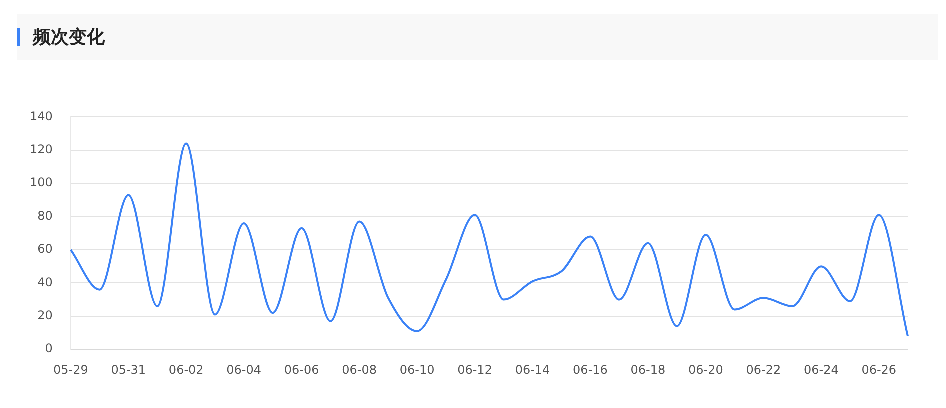  Describe the element at coordinates (417, 369) in the screenshot. I see `x-tick-label: 06-10` at that location.